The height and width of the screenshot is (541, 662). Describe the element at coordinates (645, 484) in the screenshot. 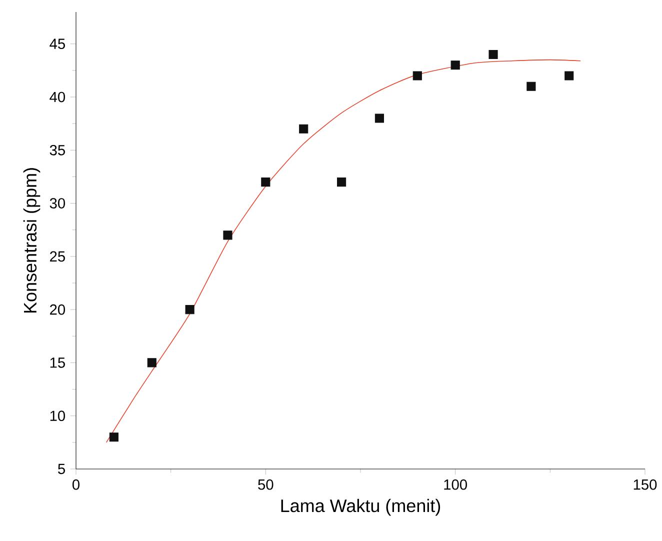

I see `x-tick-label: 150` at that location.